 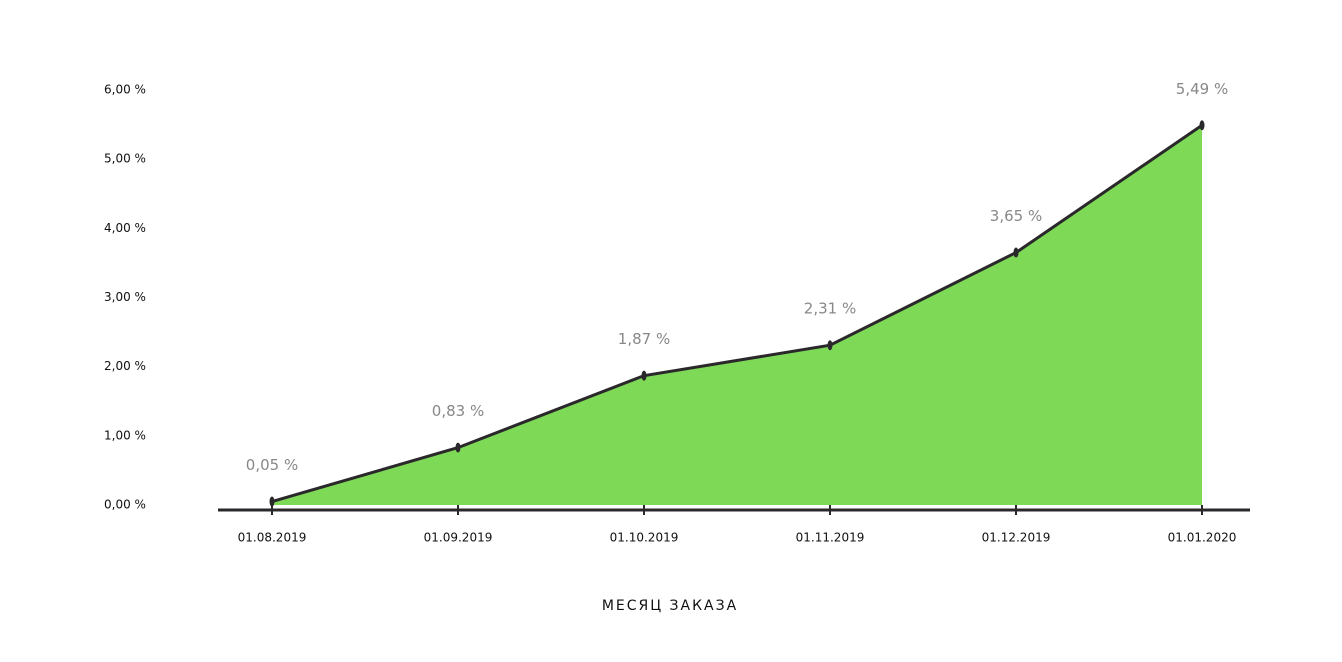 What do you see at coordinates (125, 159) in the screenshot?
I see `y-tick-label: 5,00 %` at bounding box center [125, 159].